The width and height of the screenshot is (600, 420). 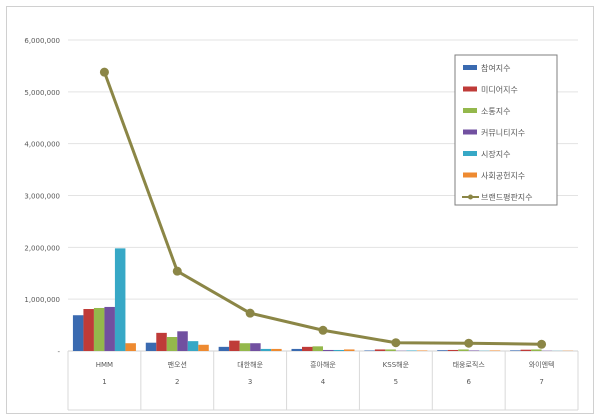 What do you see at coordinates (177, 364) in the screenshot?
I see `x-category-label: 팬오션` at bounding box center [177, 364].